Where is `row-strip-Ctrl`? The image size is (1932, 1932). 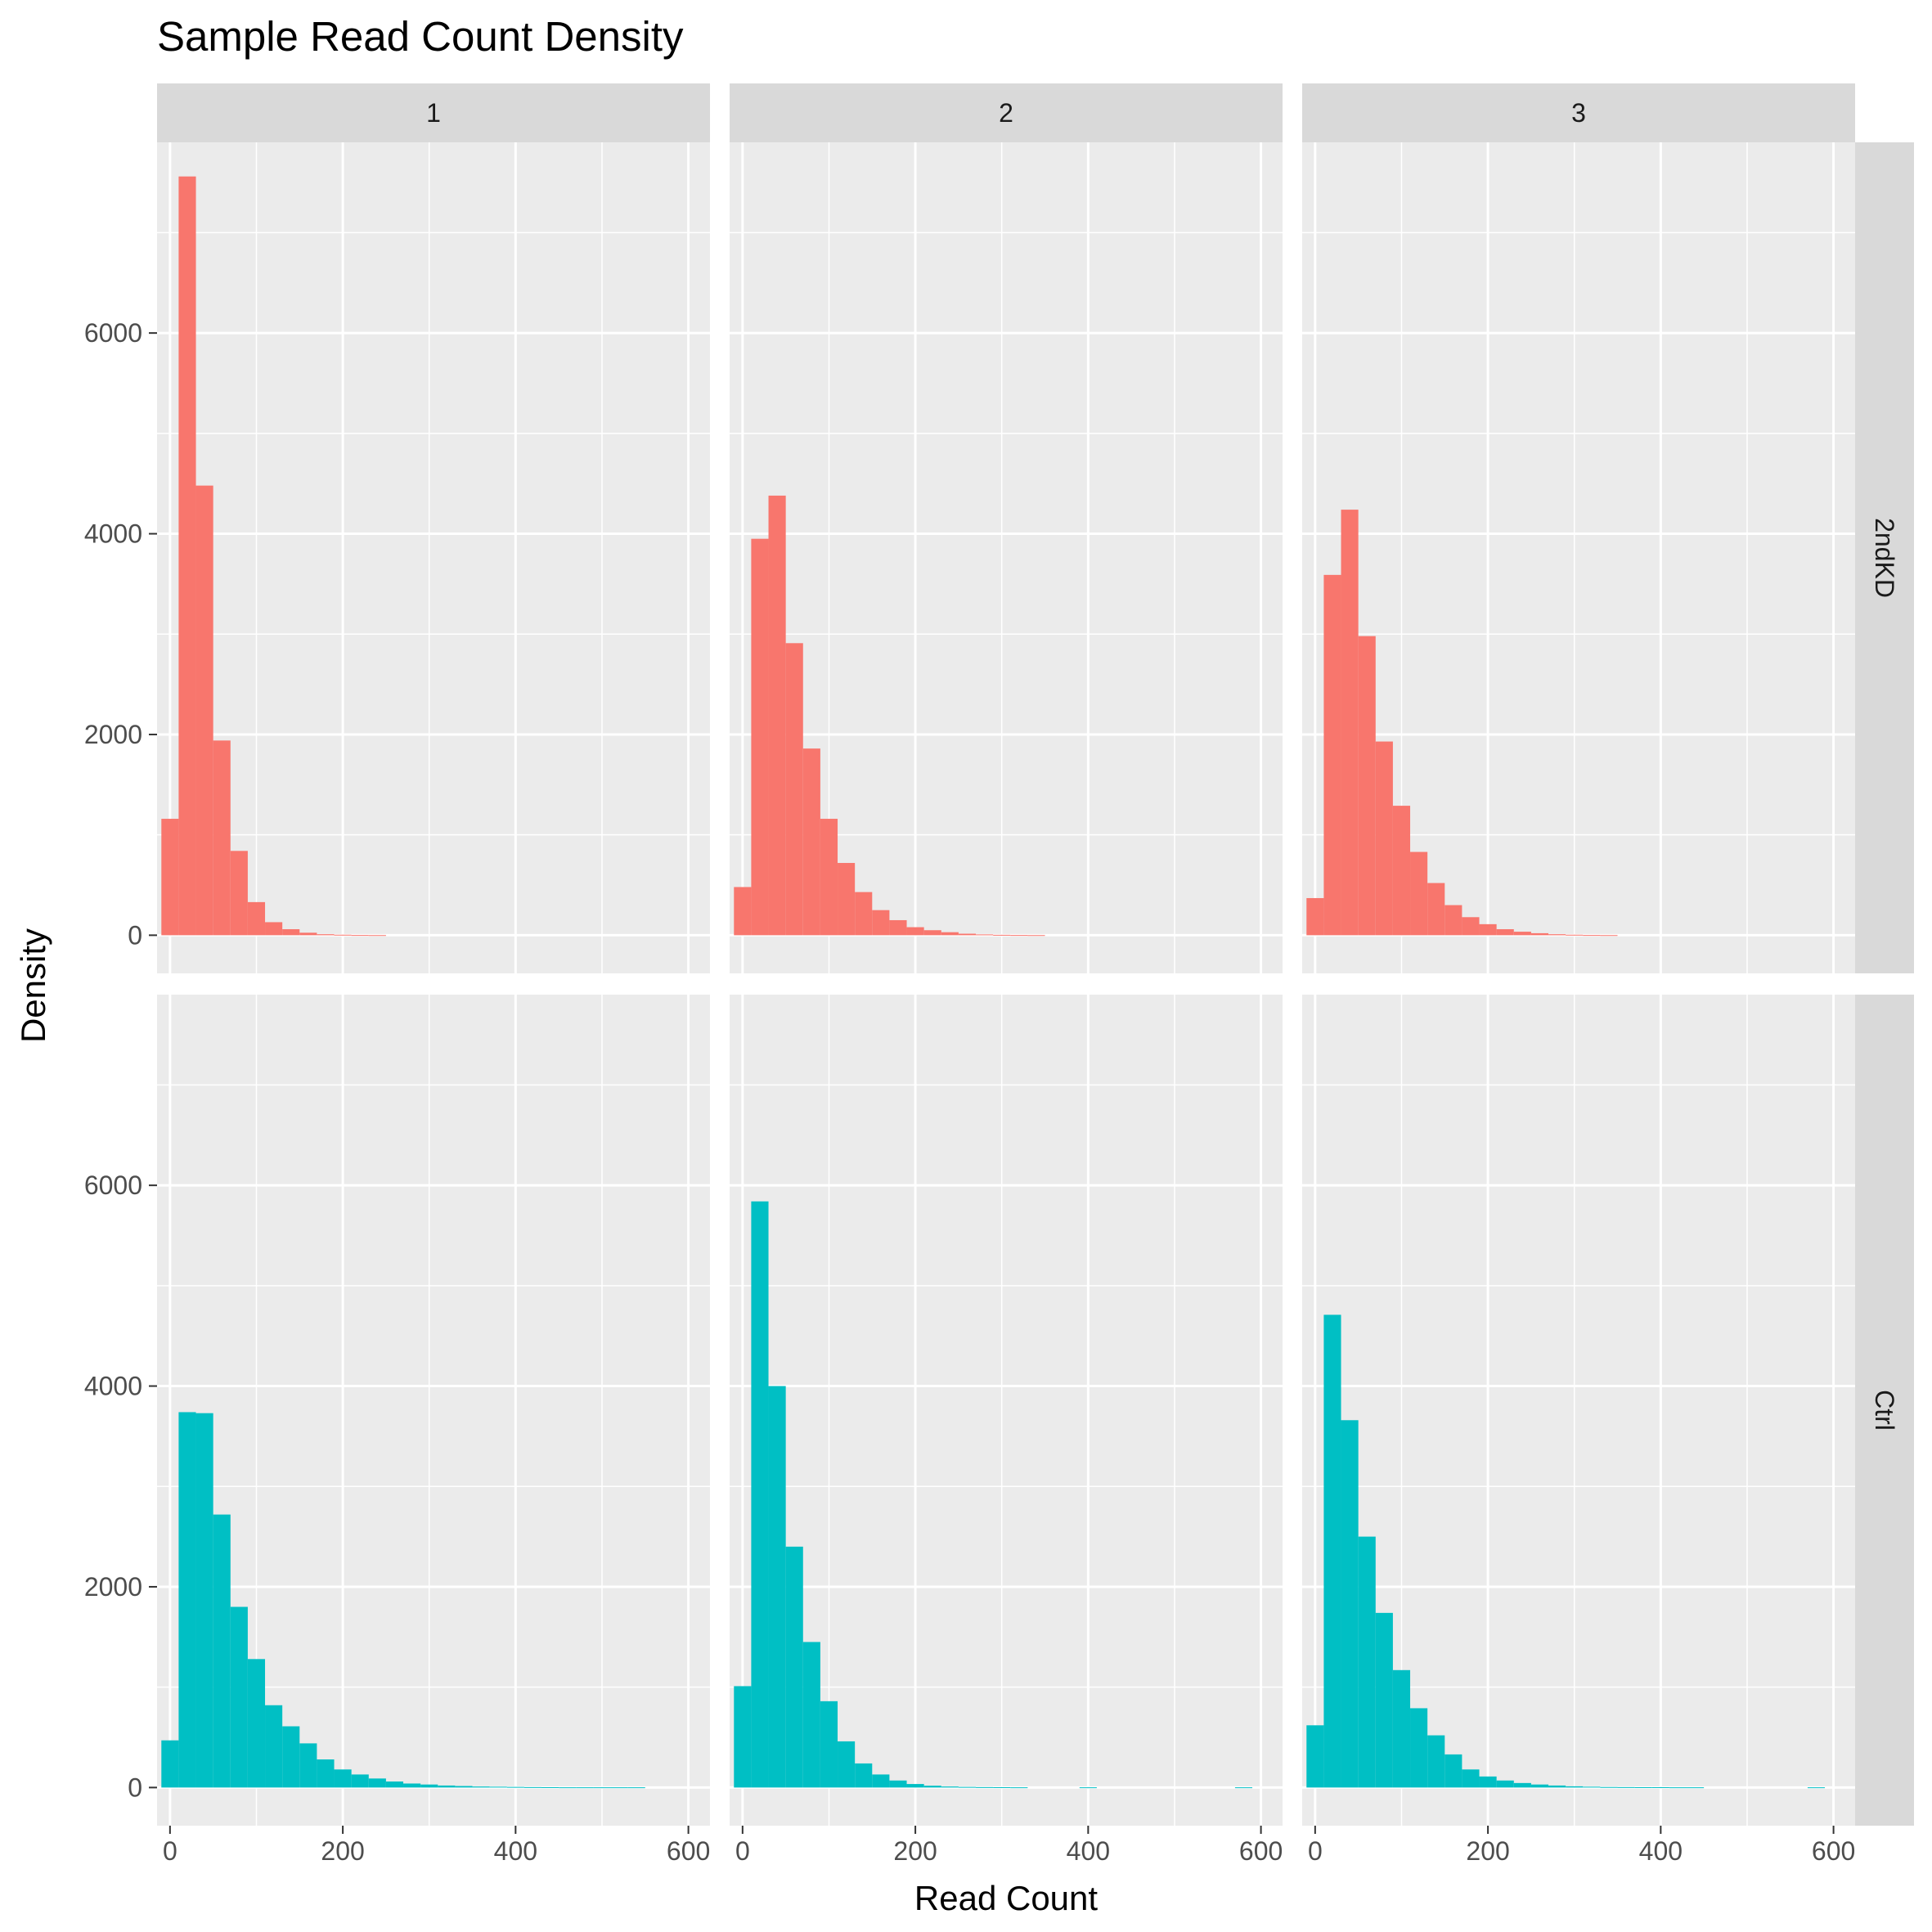 row-strip-Ctrl is located at coordinates (1884, 1411).